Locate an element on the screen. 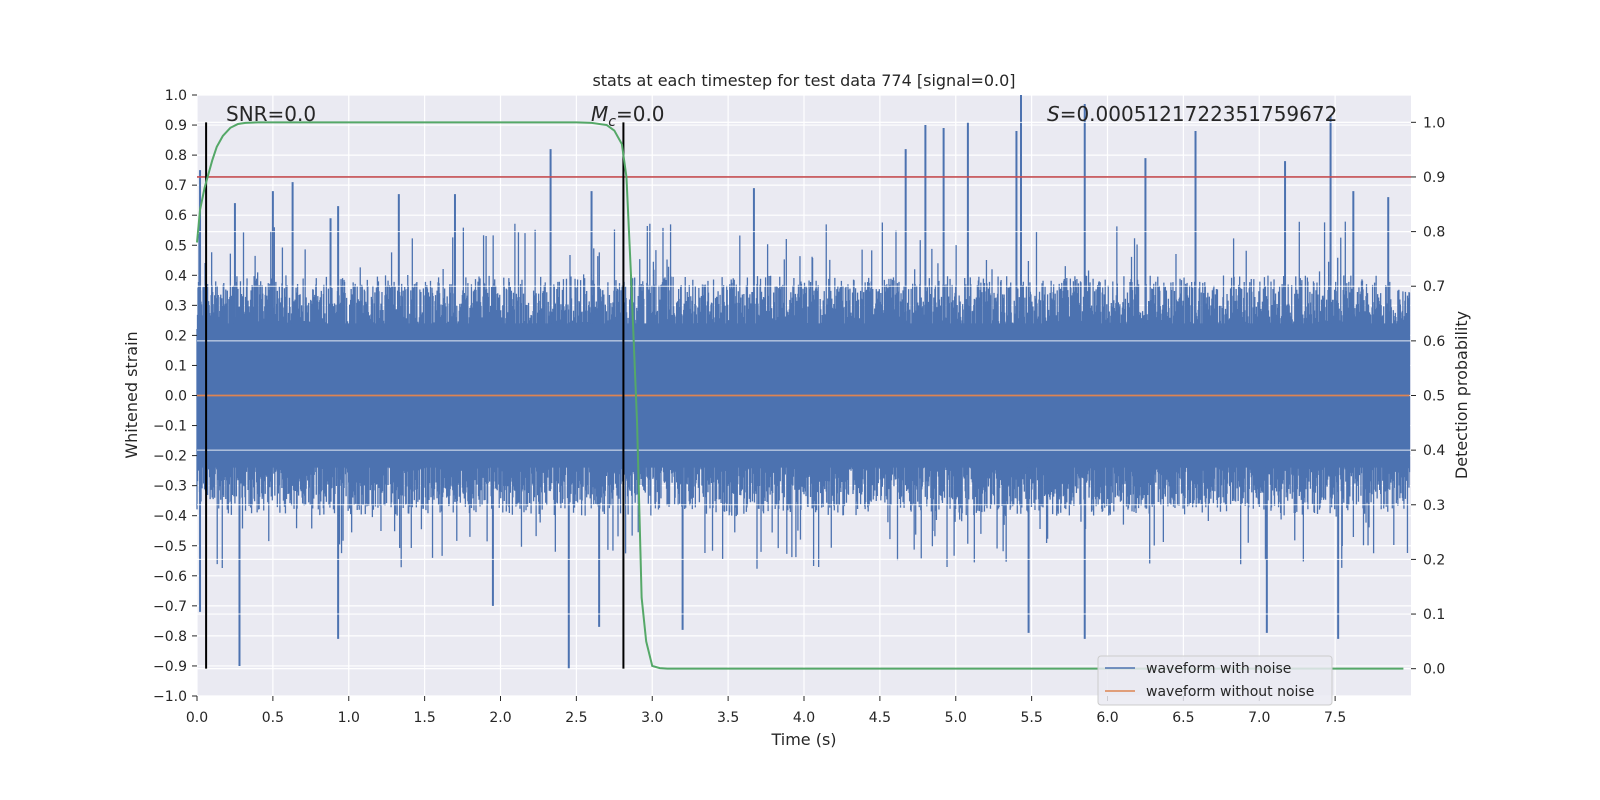  left-y-tick-label: −0.1 is located at coordinates (170, 427).